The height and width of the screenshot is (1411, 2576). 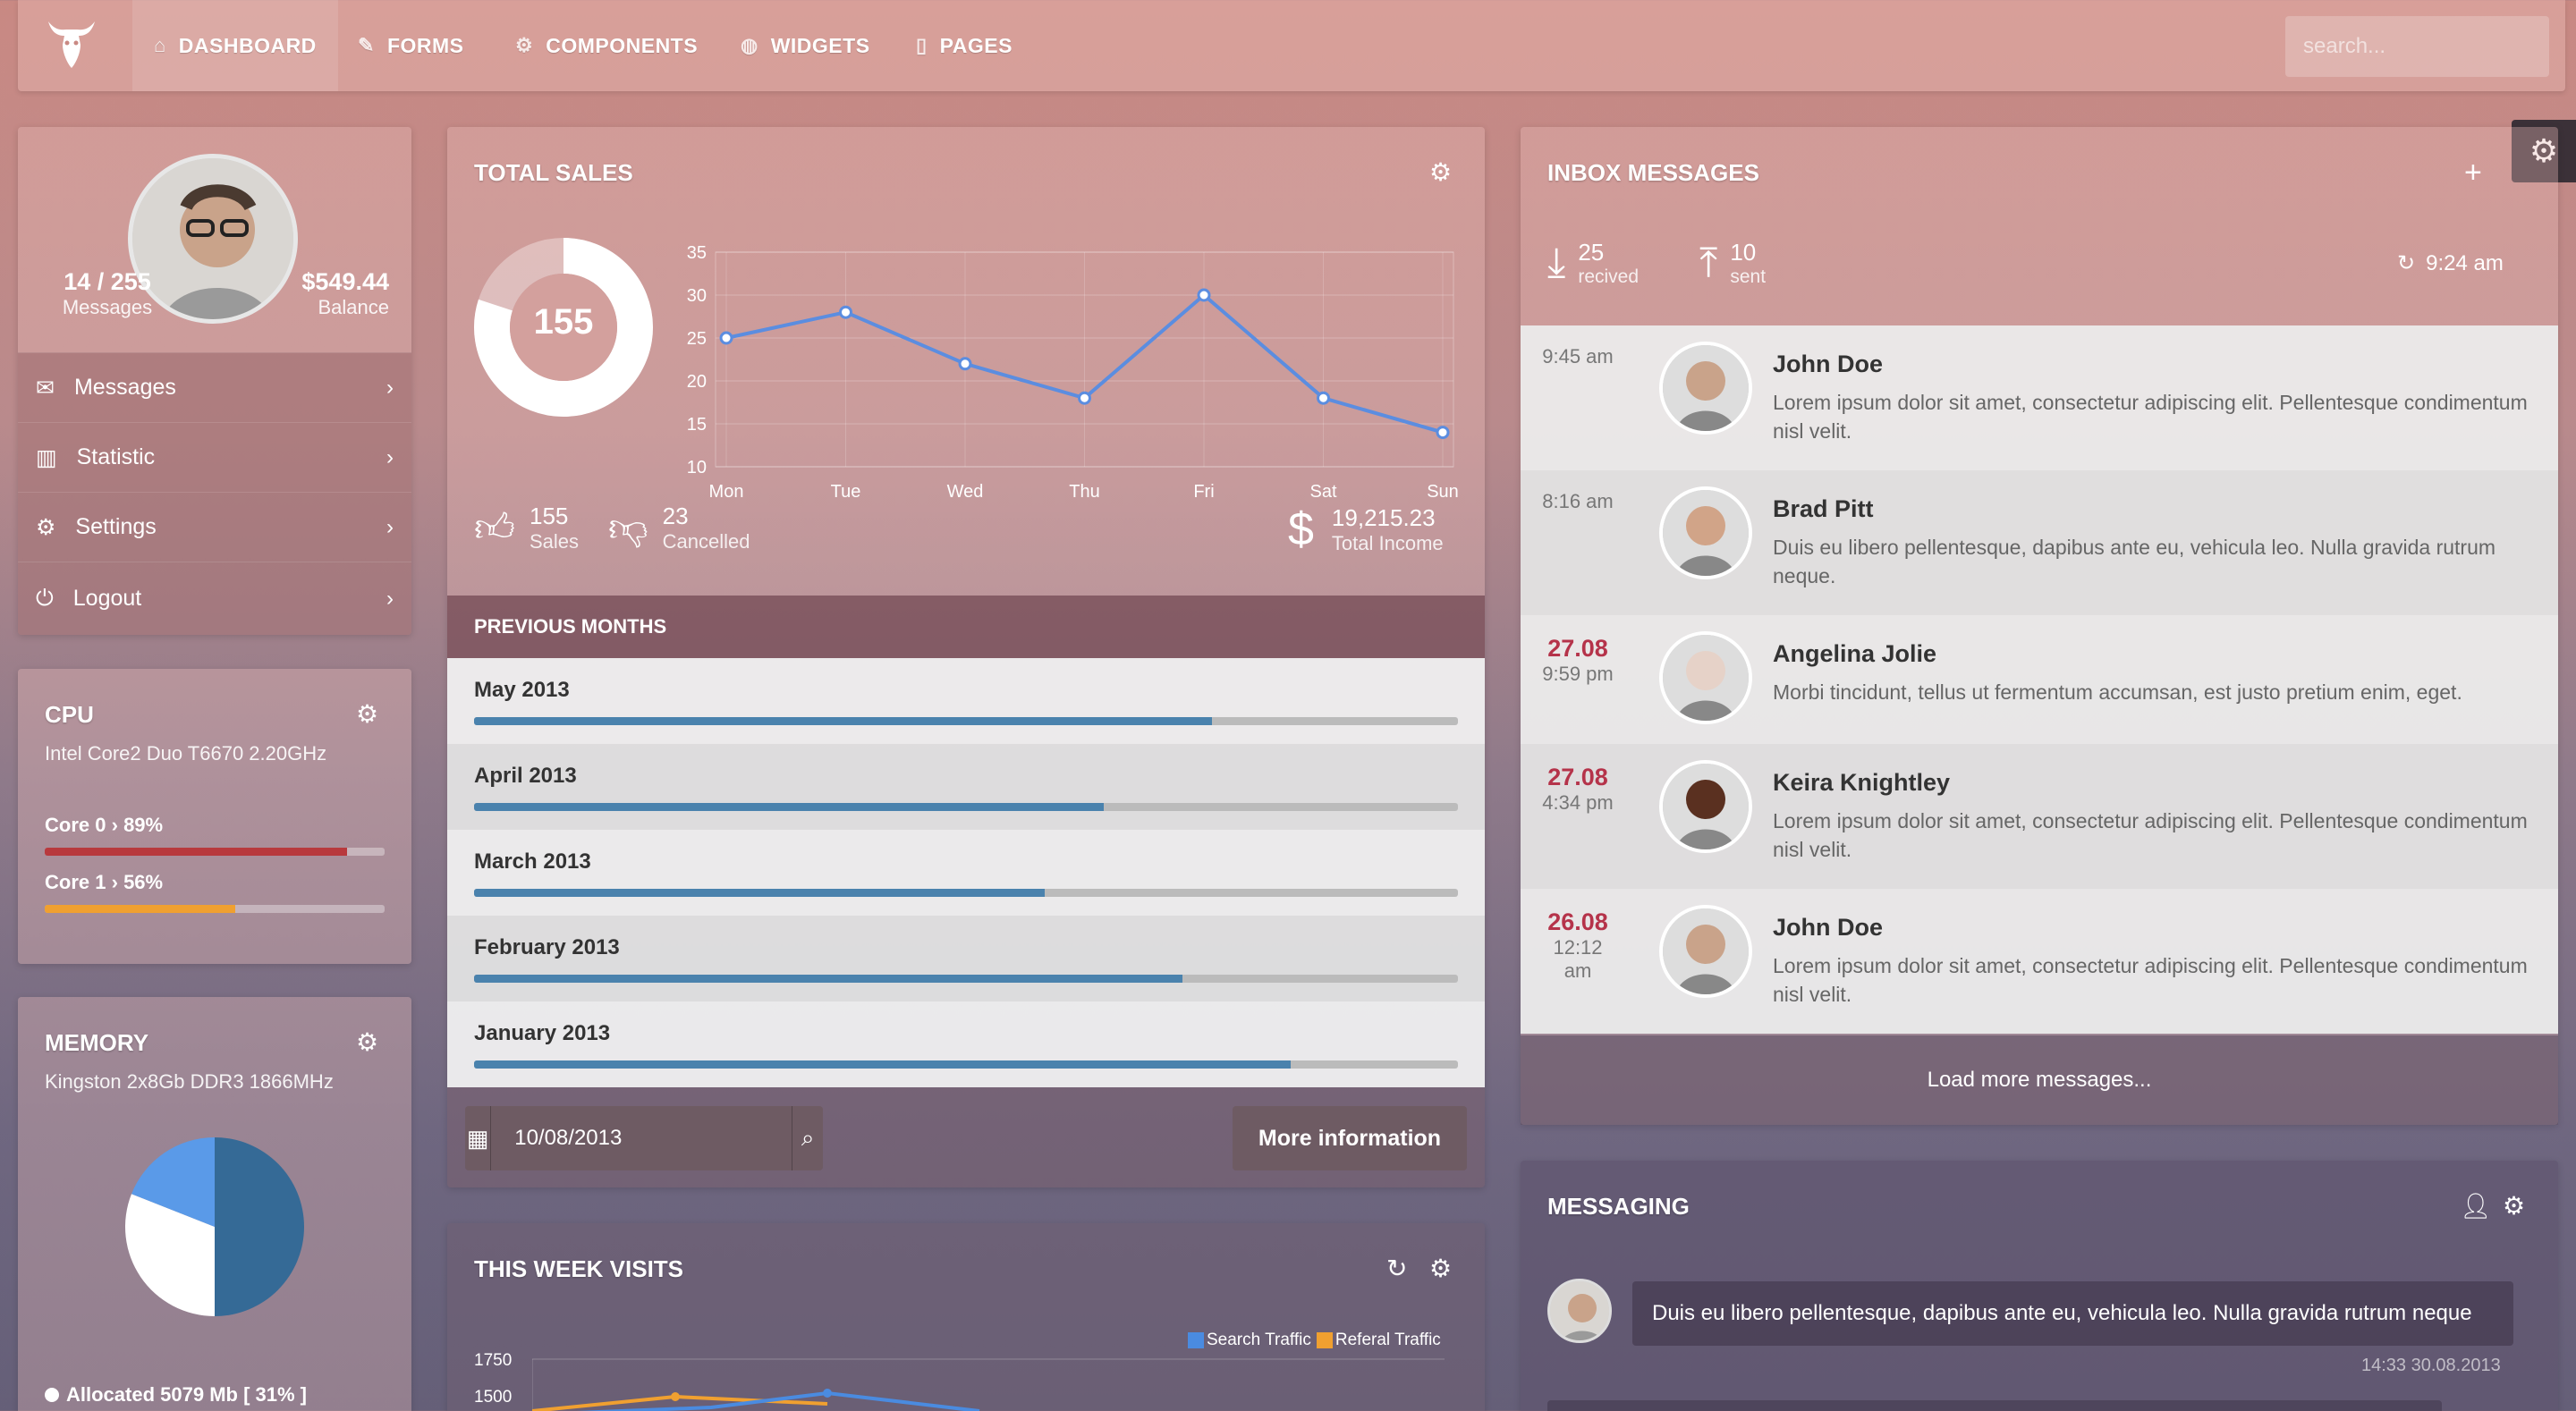 I want to click on nav-forms: ✎ FORMS, so click(x=411, y=45).